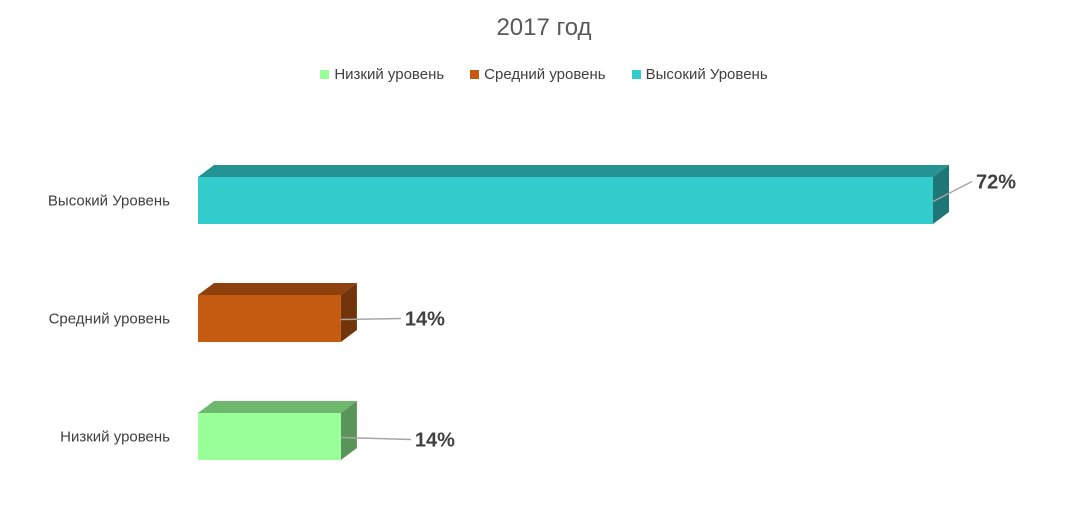  I want to click on bar-low, so click(269, 436).